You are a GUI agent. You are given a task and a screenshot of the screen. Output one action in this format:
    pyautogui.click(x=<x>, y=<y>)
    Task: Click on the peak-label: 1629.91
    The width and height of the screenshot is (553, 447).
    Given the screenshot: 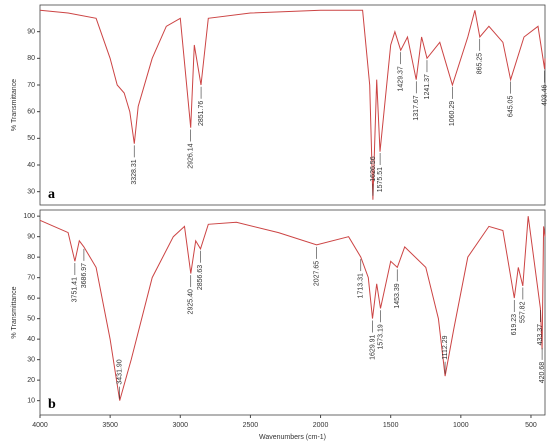 What is the action you would take?
    pyautogui.click(x=372, y=346)
    